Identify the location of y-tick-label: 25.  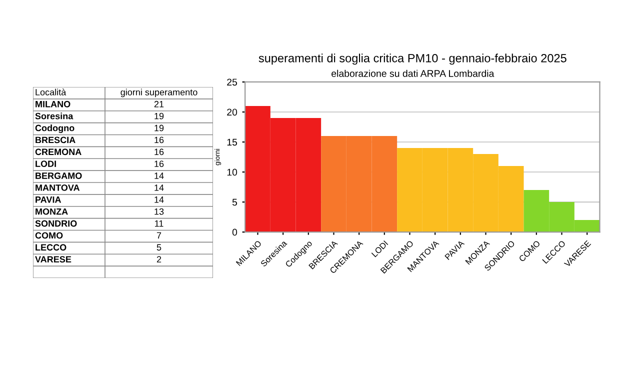
(232, 82).